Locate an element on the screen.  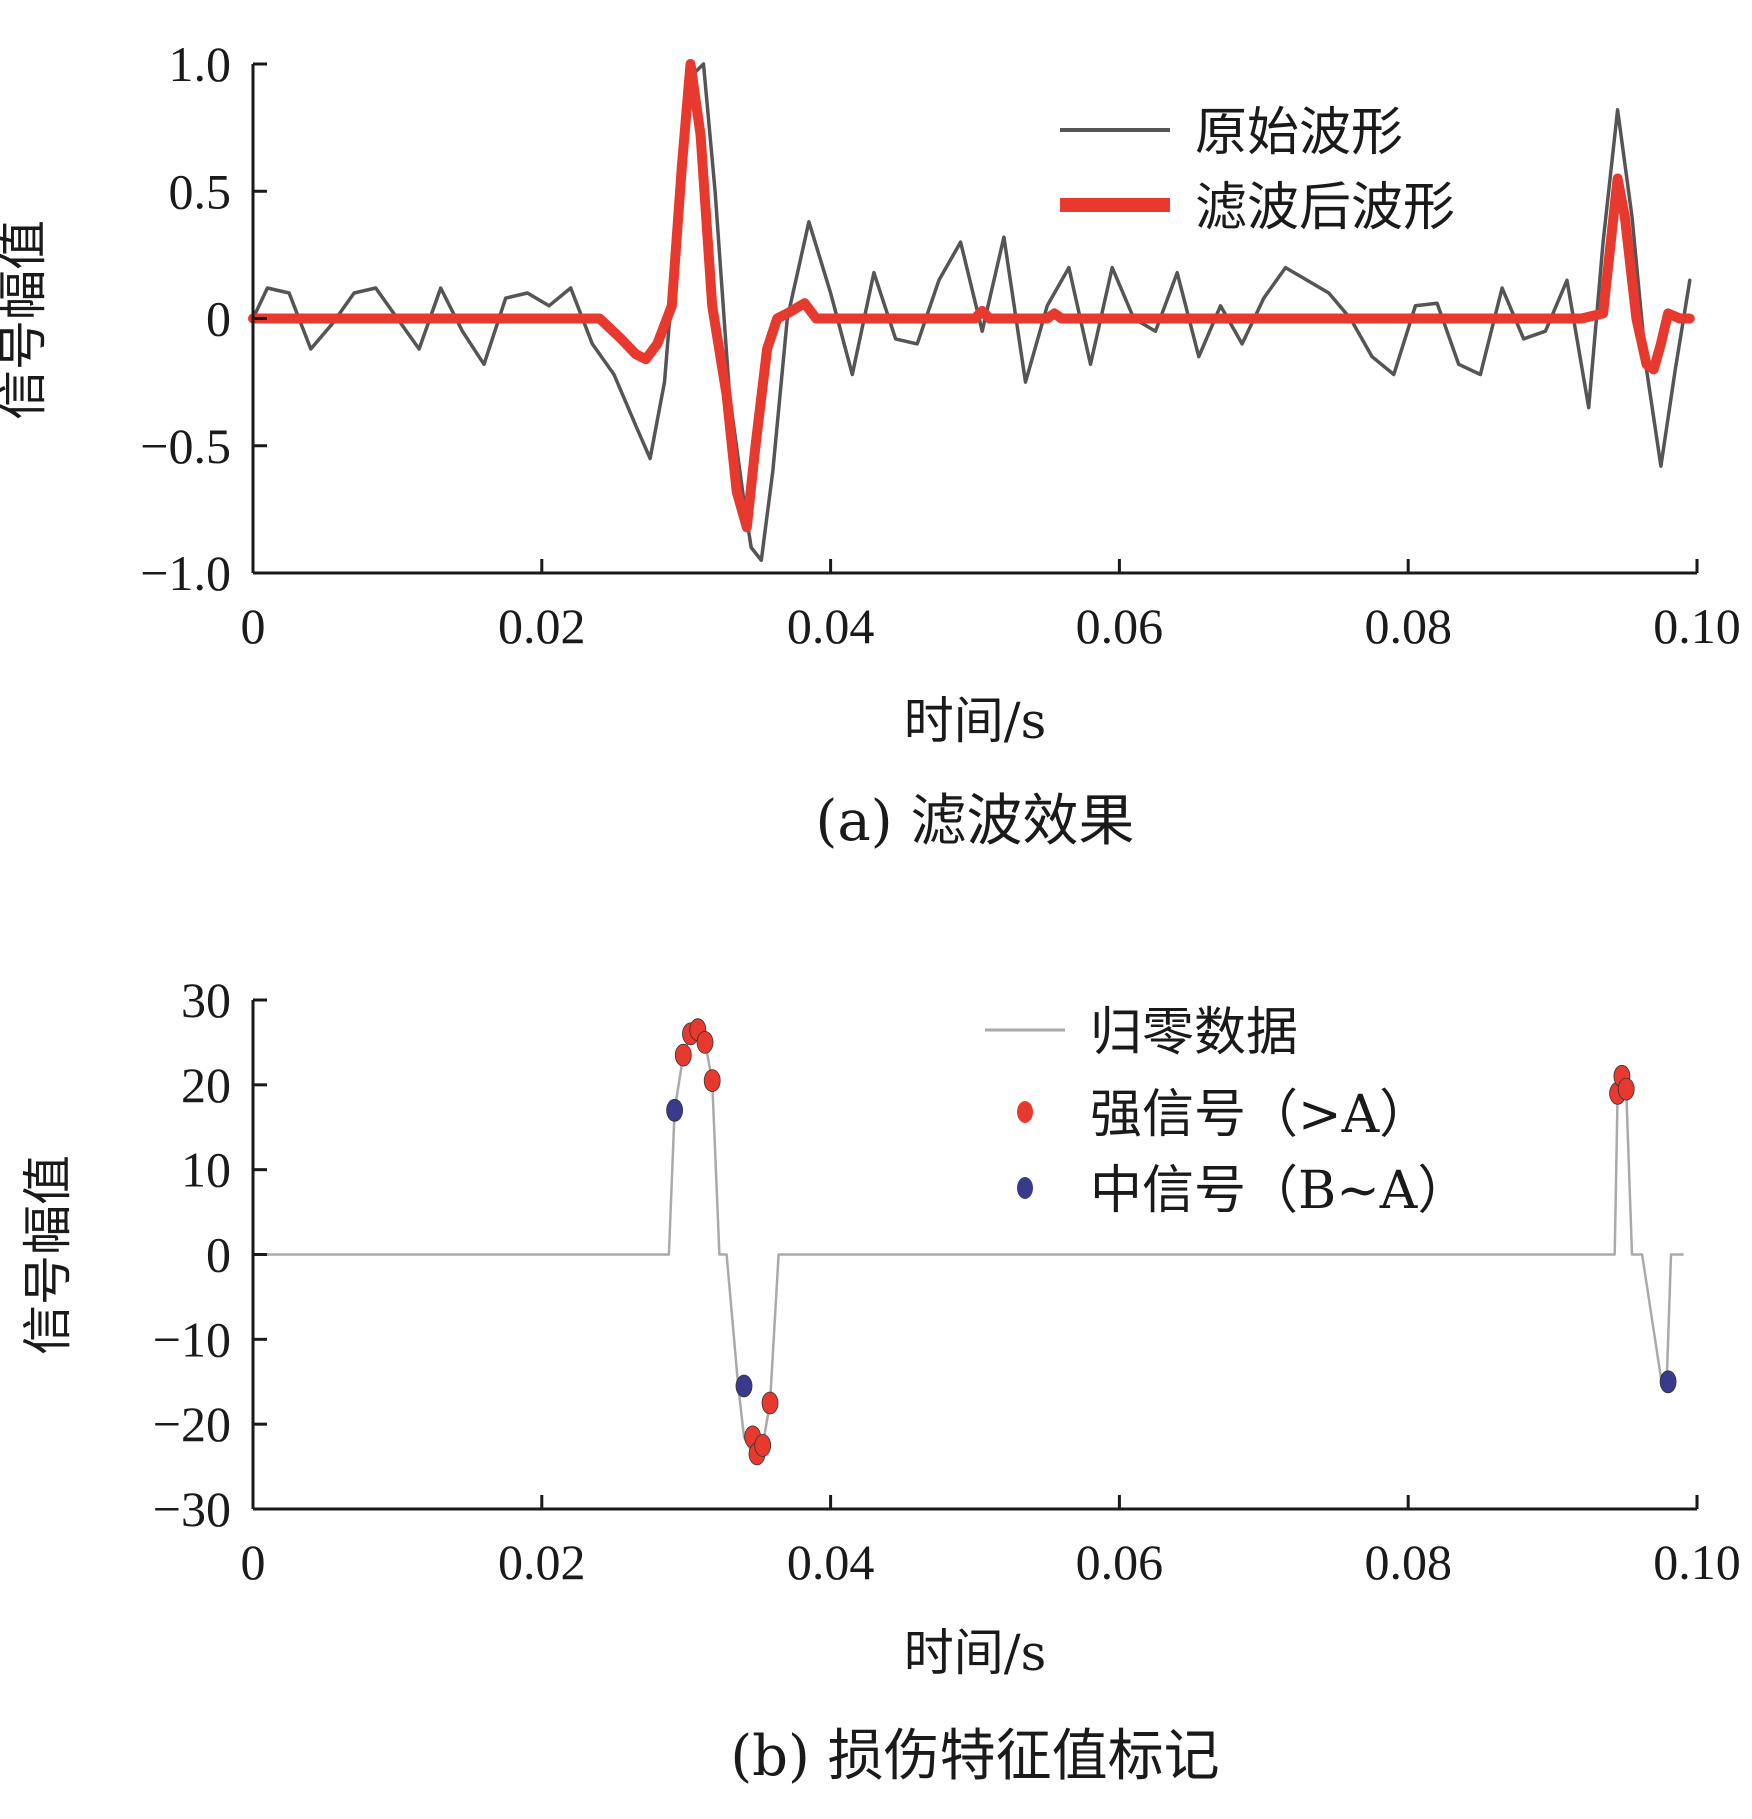
legend-marker-medium is located at coordinates (1025, 1188).